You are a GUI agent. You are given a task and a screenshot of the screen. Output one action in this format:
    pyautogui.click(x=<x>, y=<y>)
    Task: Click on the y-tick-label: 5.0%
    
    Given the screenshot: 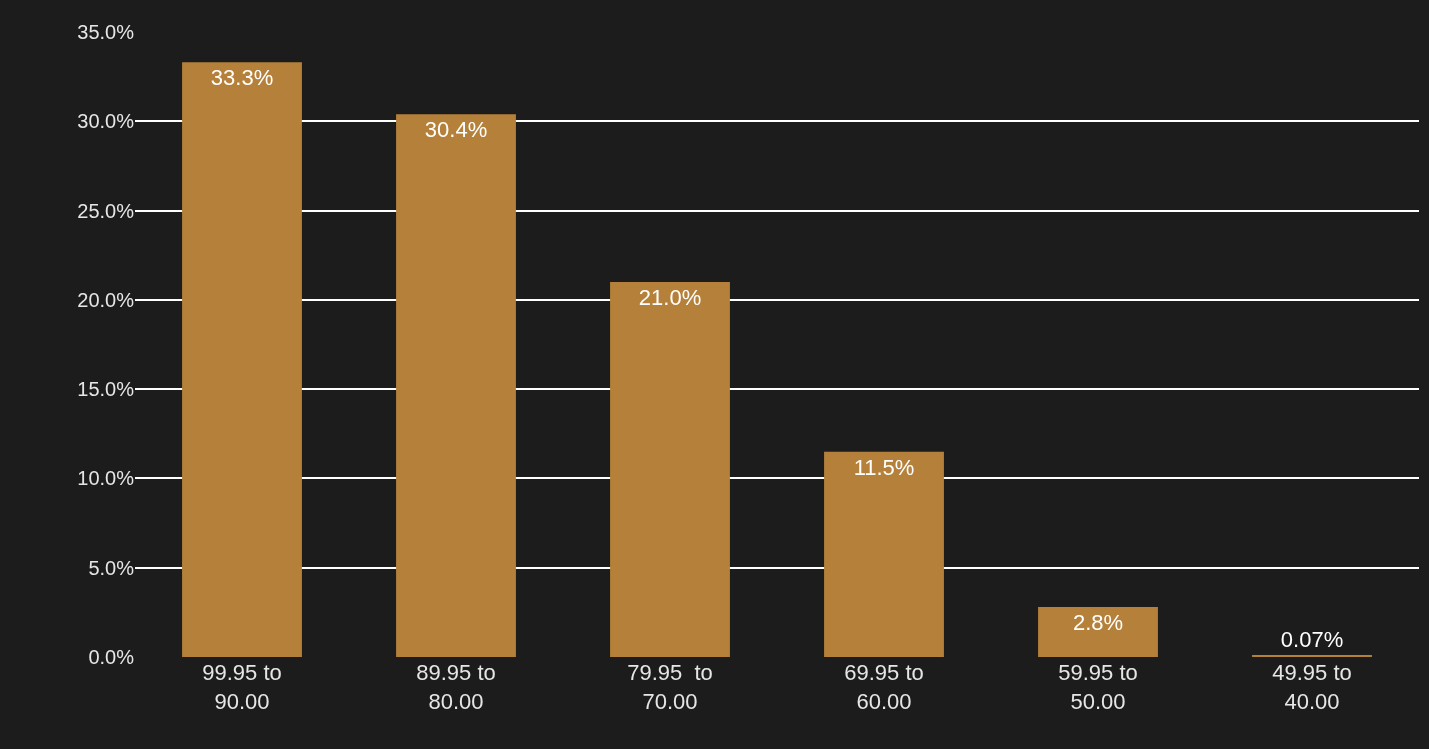 What is the action you would take?
    pyautogui.click(x=111, y=567)
    